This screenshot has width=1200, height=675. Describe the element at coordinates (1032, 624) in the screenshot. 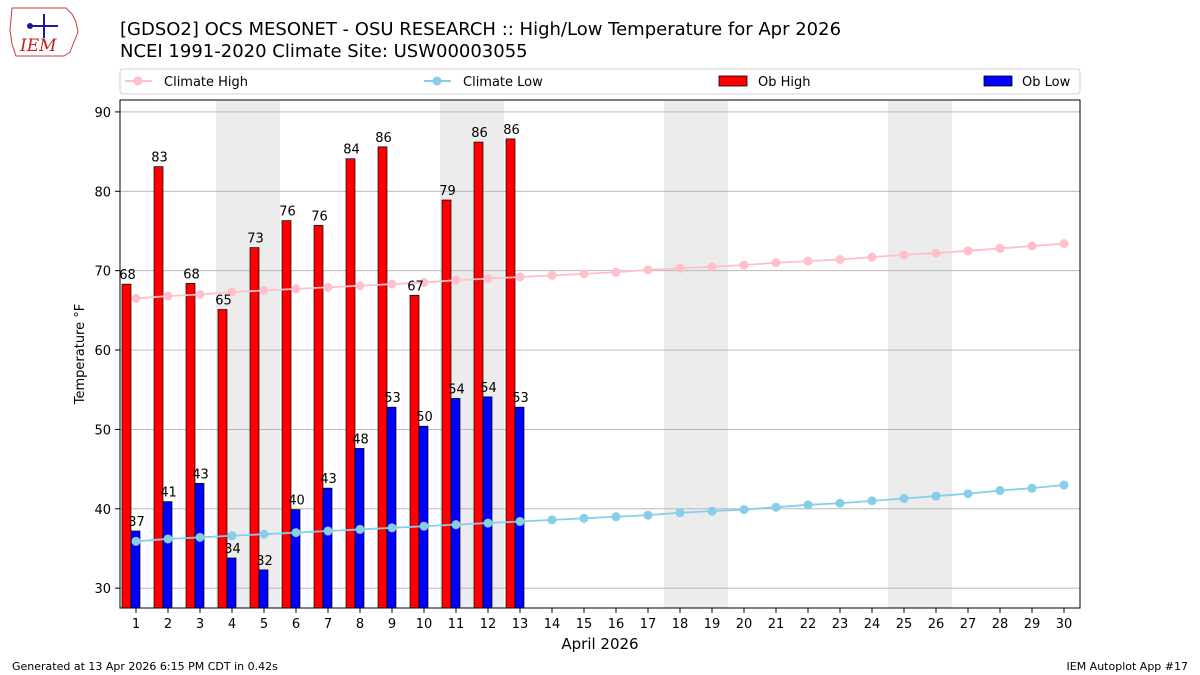

I see `x-tick-label-29: 29` at that location.